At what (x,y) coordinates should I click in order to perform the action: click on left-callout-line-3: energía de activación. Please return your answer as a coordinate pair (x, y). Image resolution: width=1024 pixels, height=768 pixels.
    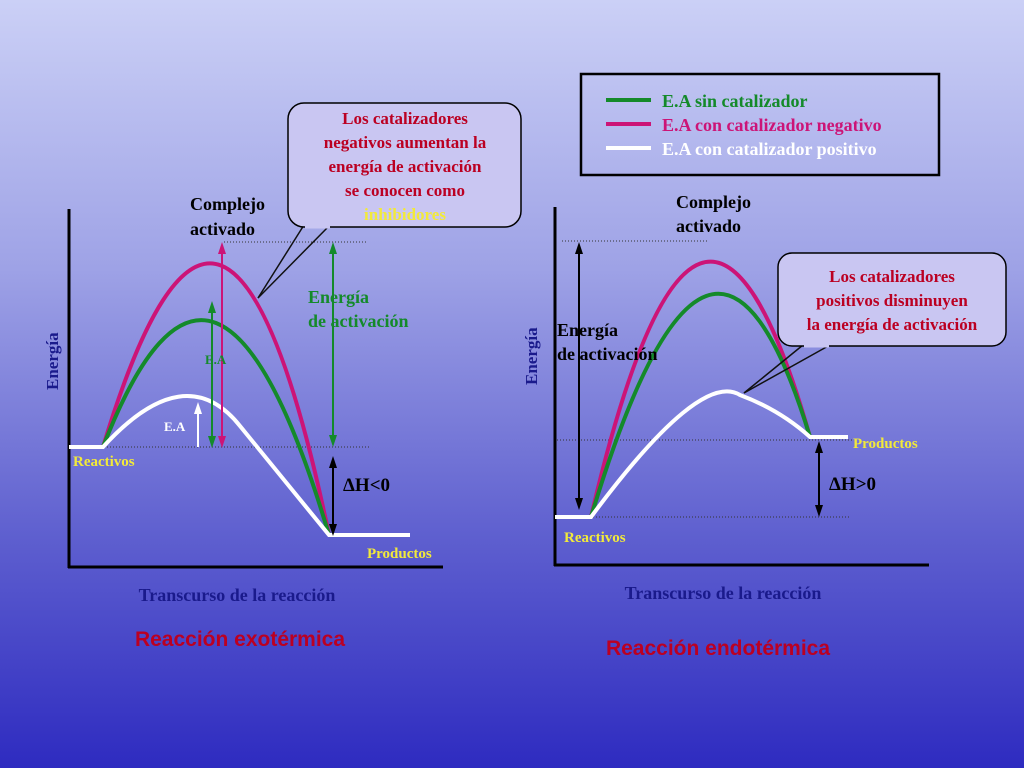
    Looking at the image, I should click on (406, 166).